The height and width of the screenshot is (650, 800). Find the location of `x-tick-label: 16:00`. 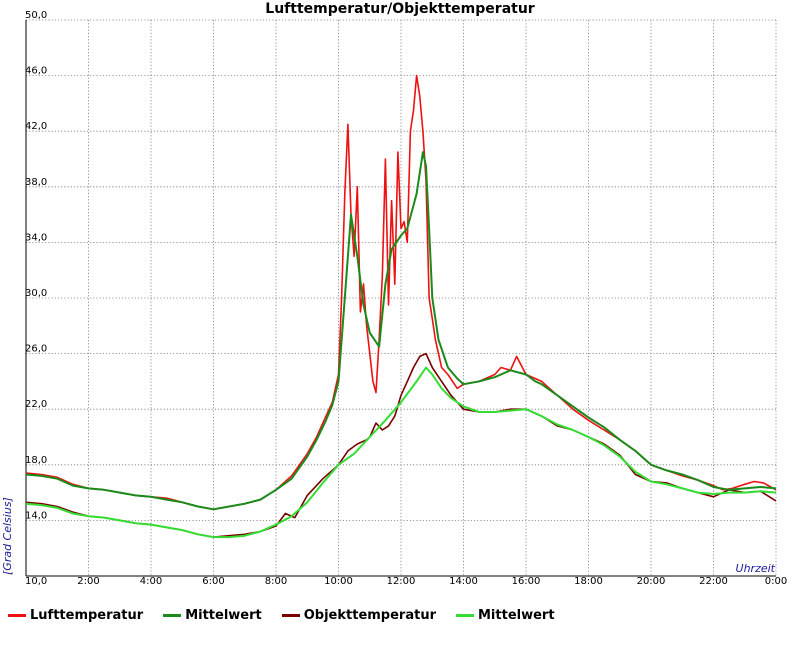

x-tick-label: 16:00 is located at coordinates (526, 581).